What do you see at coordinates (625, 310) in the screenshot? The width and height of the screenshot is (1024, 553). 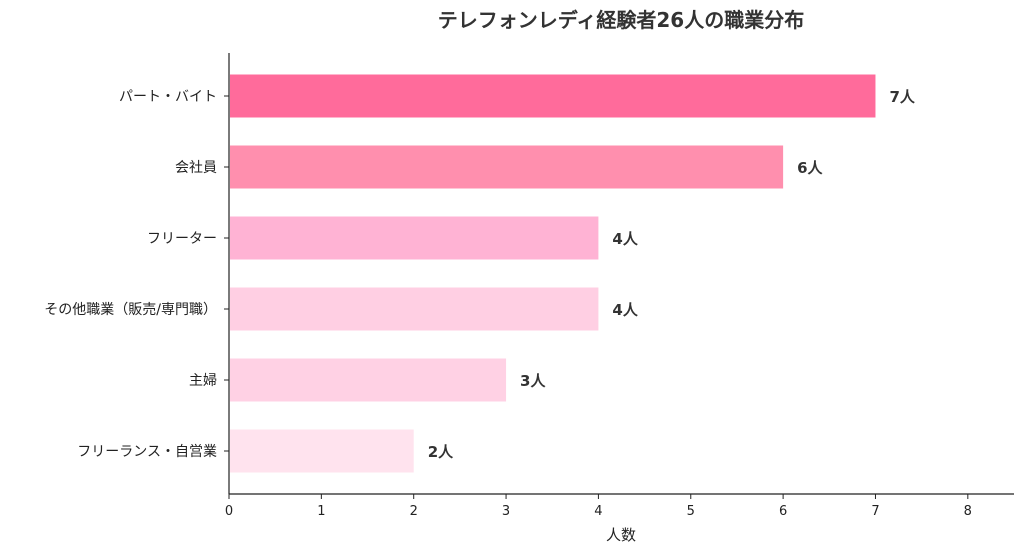 I see `value-label-3: 4人` at bounding box center [625, 310].